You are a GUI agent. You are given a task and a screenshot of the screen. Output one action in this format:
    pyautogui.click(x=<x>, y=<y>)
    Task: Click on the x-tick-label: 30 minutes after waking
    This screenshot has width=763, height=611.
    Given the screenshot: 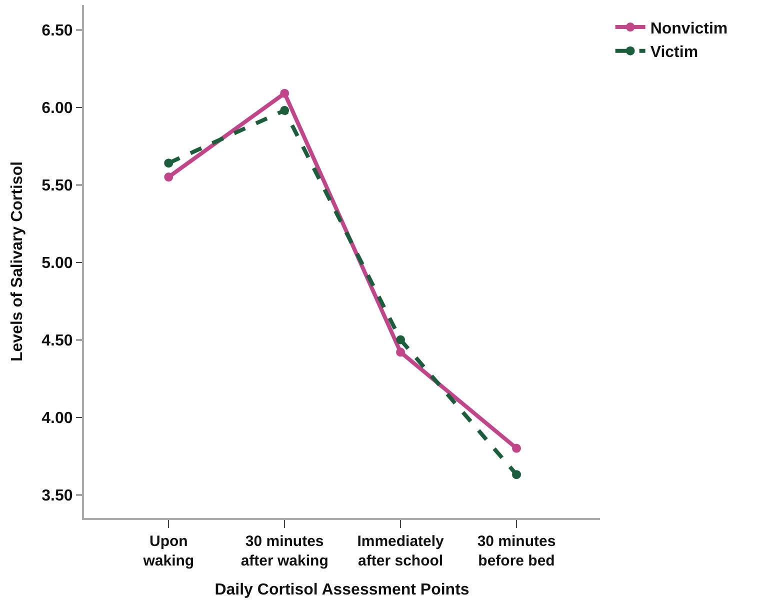 What is the action you would take?
    pyautogui.click(x=284, y=551)
    